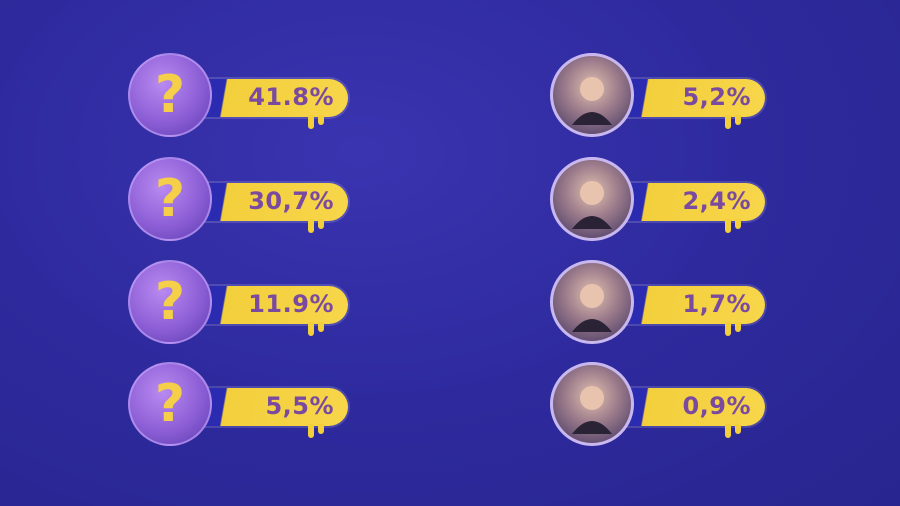  I want to click on percent-value: 2,4%, so click(716, 201).